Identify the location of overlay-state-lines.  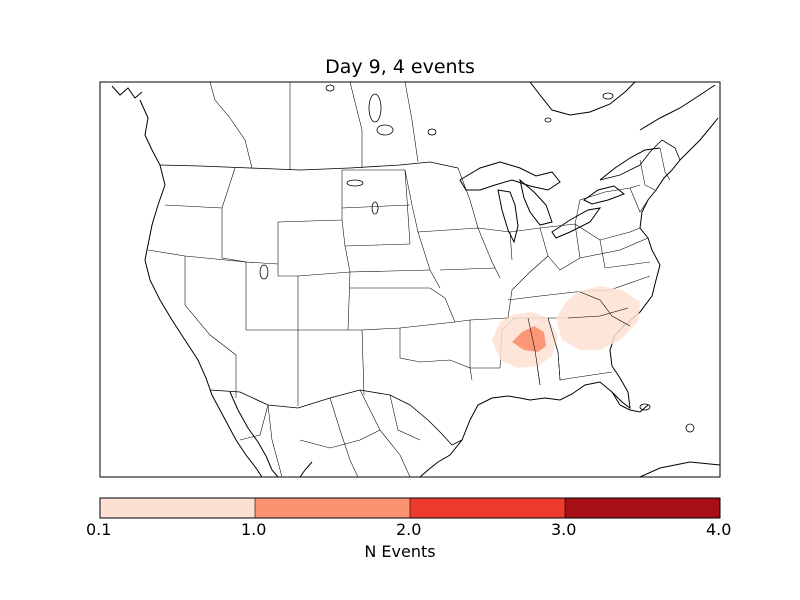
(579, 338).